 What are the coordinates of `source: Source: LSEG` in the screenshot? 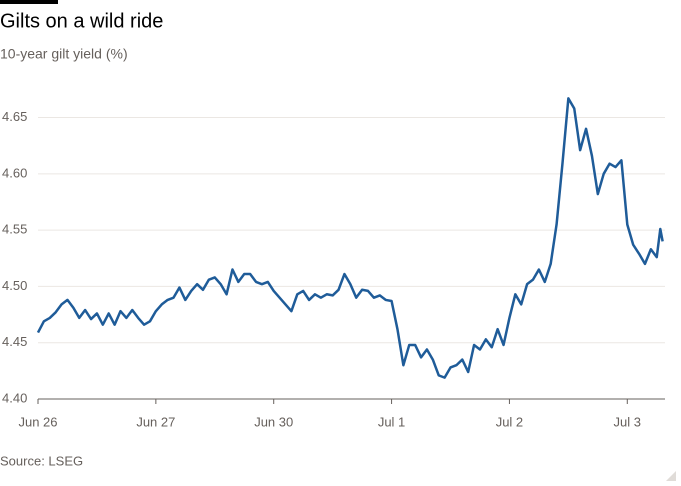 It's located at (41, 460).